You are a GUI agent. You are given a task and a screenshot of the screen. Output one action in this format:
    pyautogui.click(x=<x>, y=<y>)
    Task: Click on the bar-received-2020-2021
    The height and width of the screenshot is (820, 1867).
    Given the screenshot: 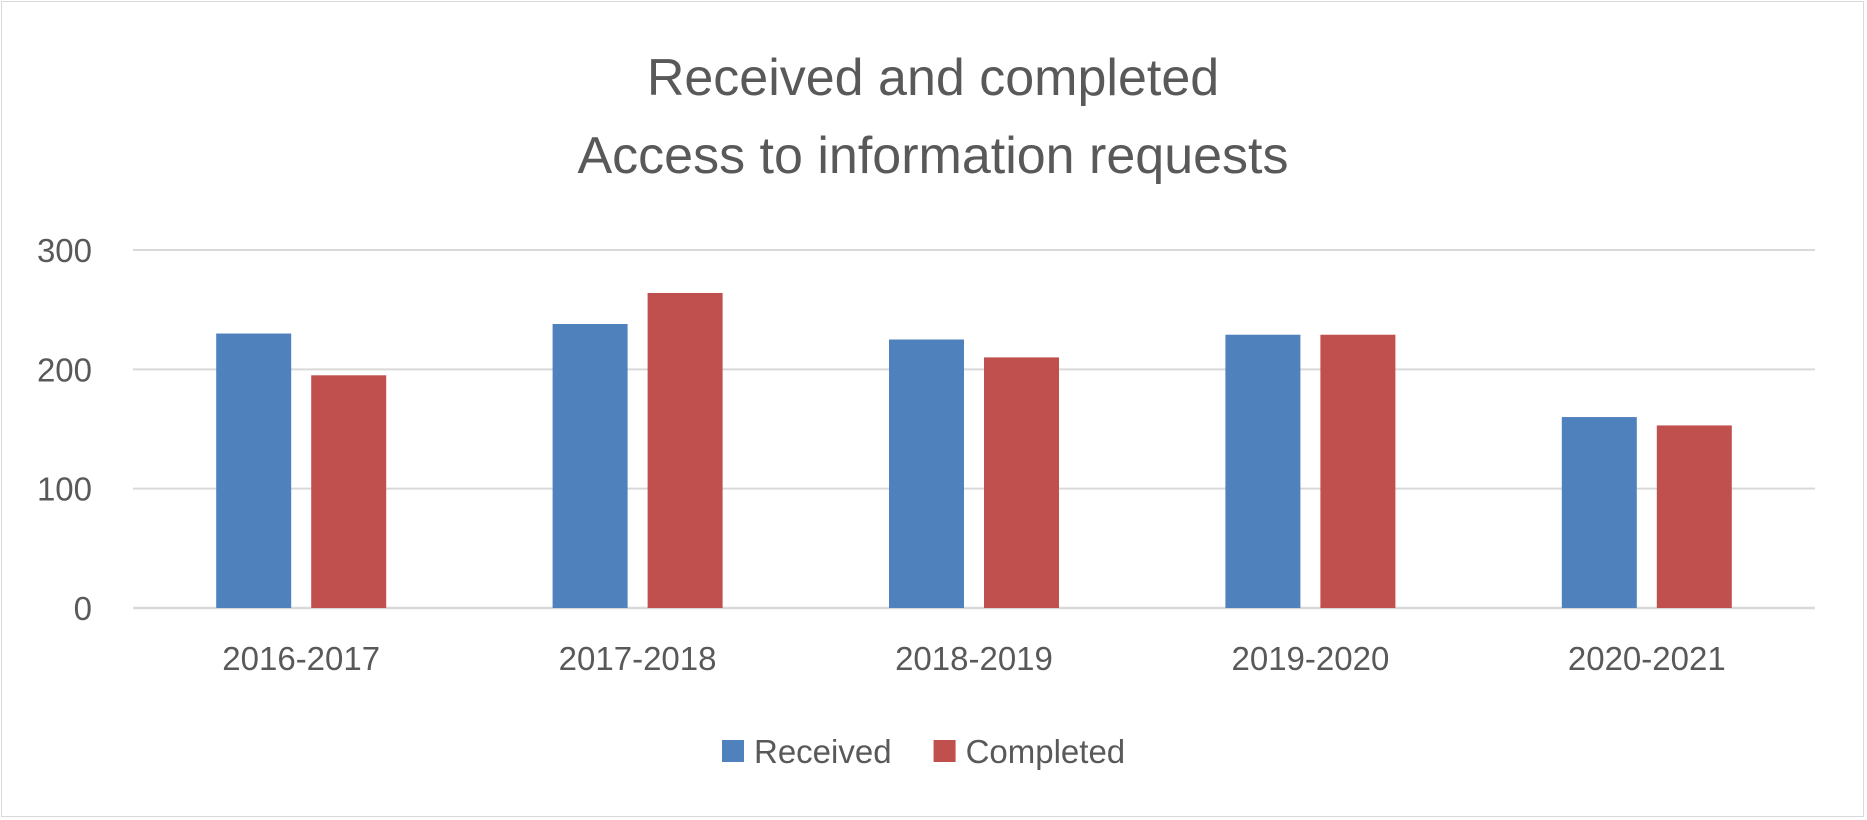 What is the action you would take?
    pyautogui.click(x=1599, y=512)
    